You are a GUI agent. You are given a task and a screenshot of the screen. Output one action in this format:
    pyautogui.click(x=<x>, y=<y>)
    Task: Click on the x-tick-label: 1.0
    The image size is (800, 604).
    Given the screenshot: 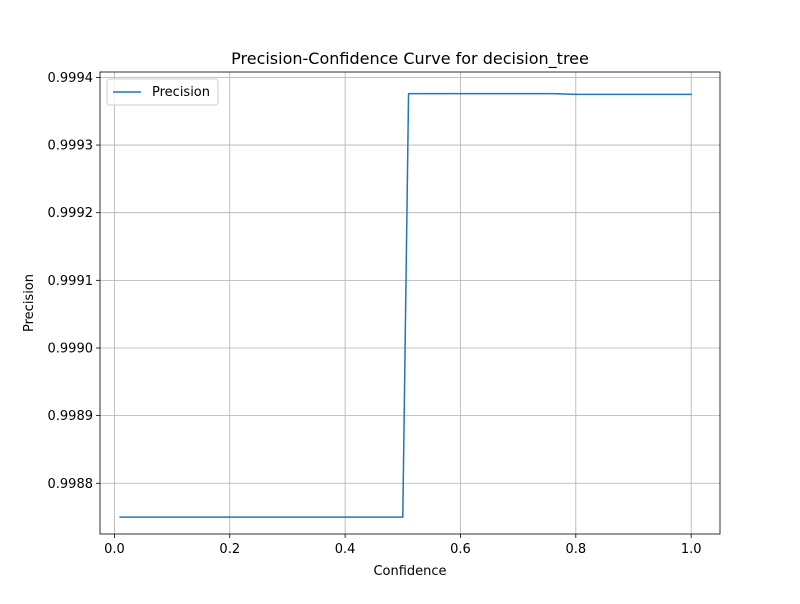 What is the action you would take?
    pyautogui.click(x=691, y=549)
    